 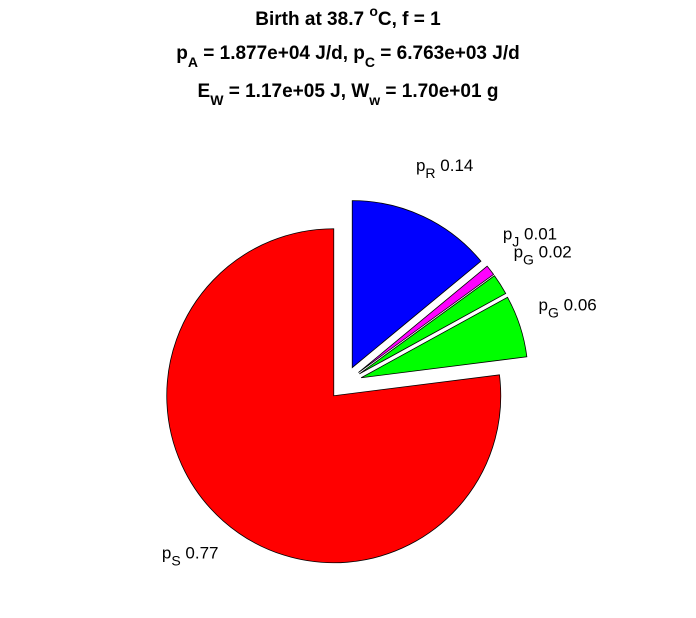 What do you see at coordinates (201, 553) in the screenshot?
I see `label-value: 0.77` at bounding box center [201, 553].